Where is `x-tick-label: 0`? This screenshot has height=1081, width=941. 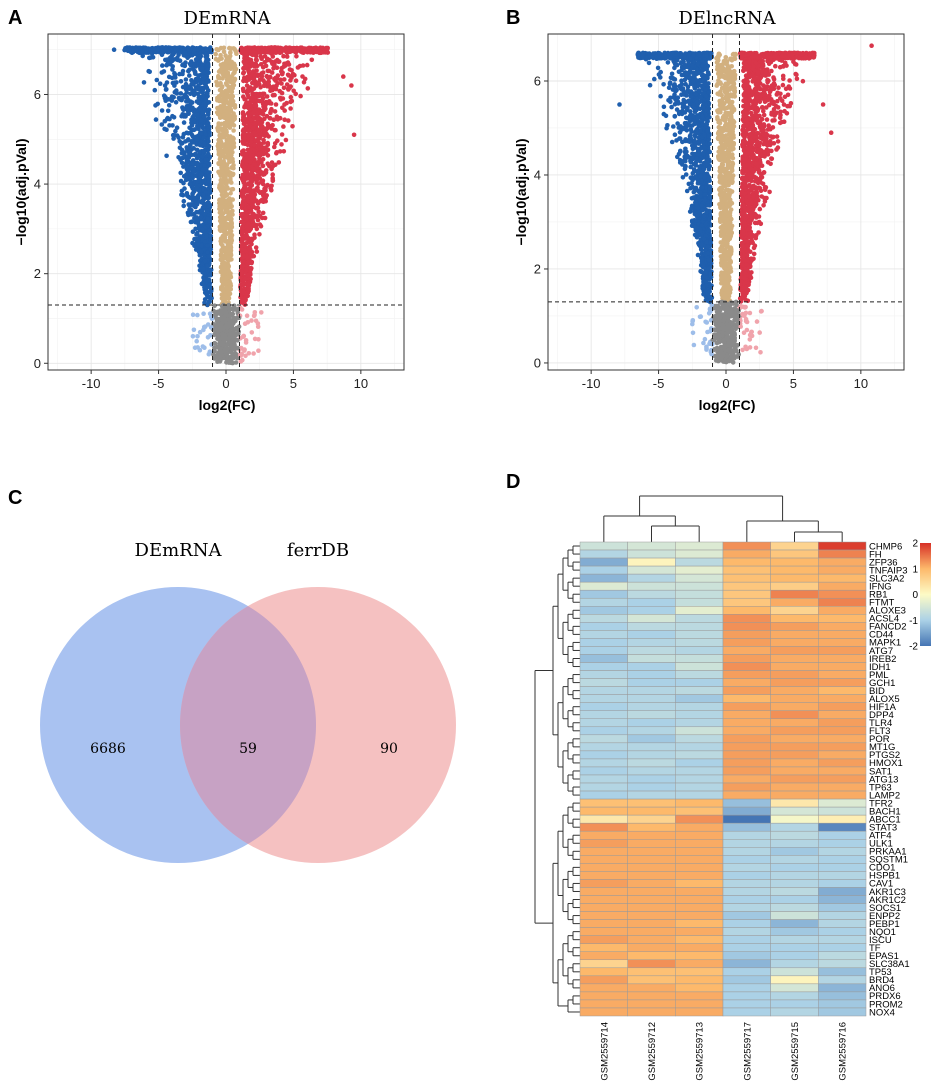 x-tick-label: 0 is located at coordinates (225, 383).